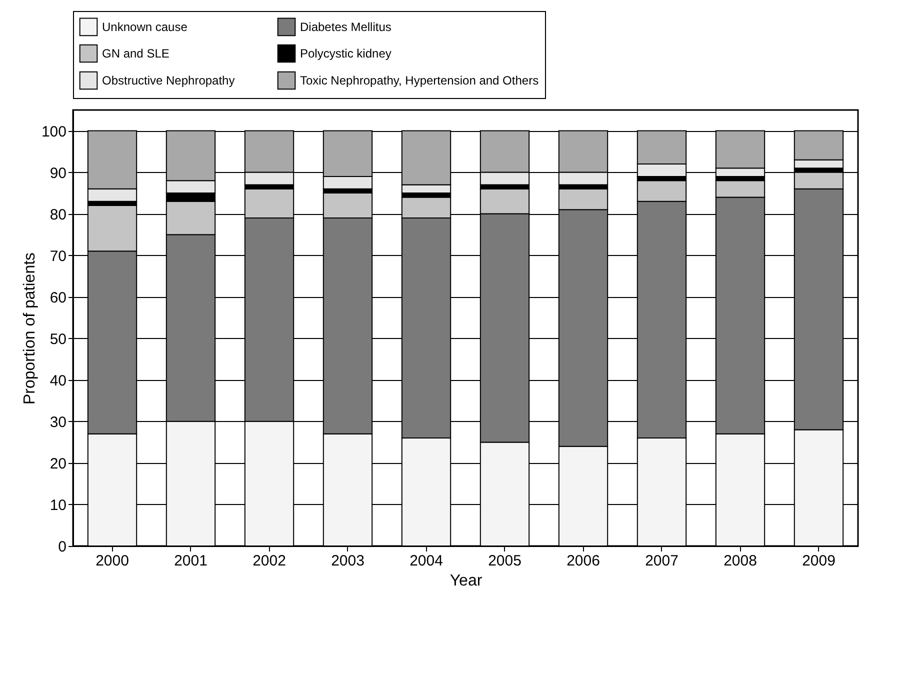 The height and width of the screenshot is (676, 919). I want to click on legend-label: GN and SLE, so click(136, 53).